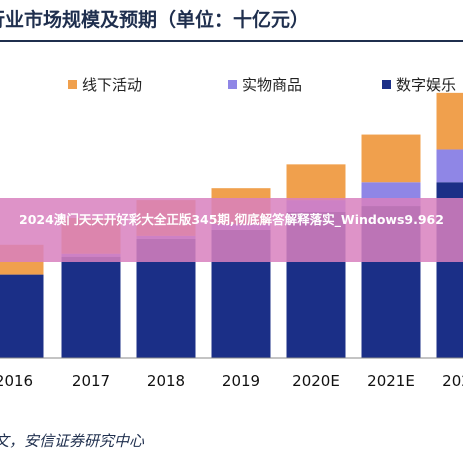 This screenshot has height=463, width=463. What do you see at coordinates (166, 381) in the screenshot?
I see `x-tick-label: 2018` at bounding box center [166, 381].